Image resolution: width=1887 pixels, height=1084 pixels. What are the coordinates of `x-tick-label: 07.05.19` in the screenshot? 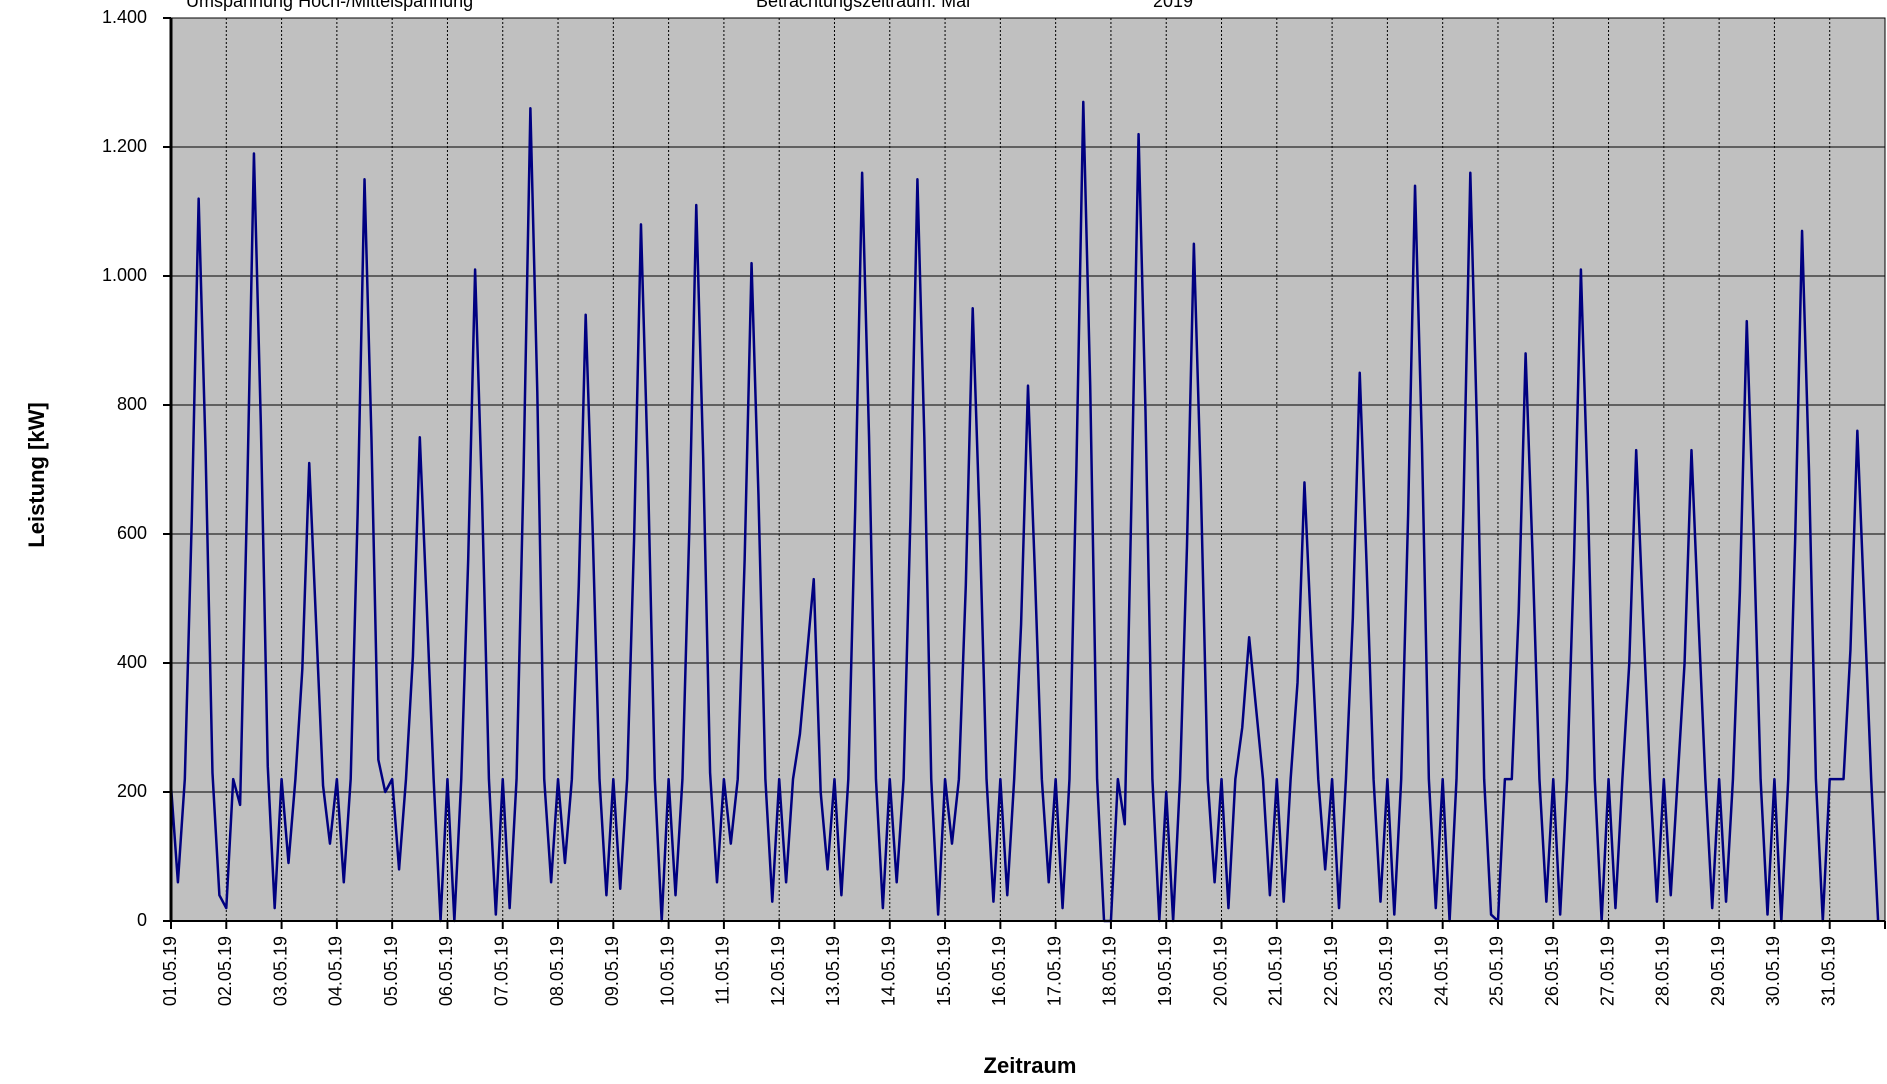 It's located at (501, 971).